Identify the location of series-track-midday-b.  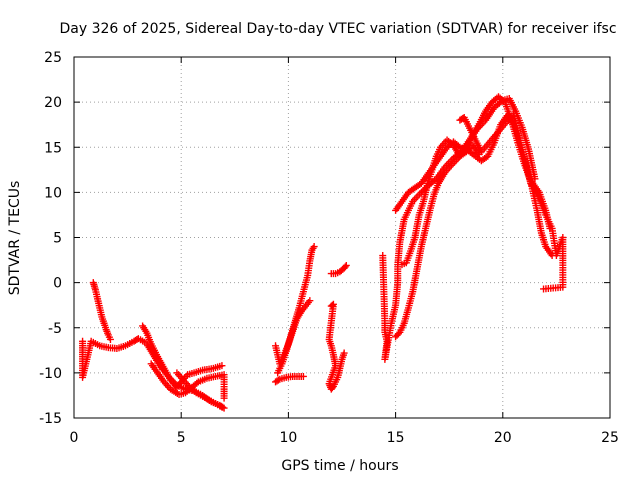
(296, 310).